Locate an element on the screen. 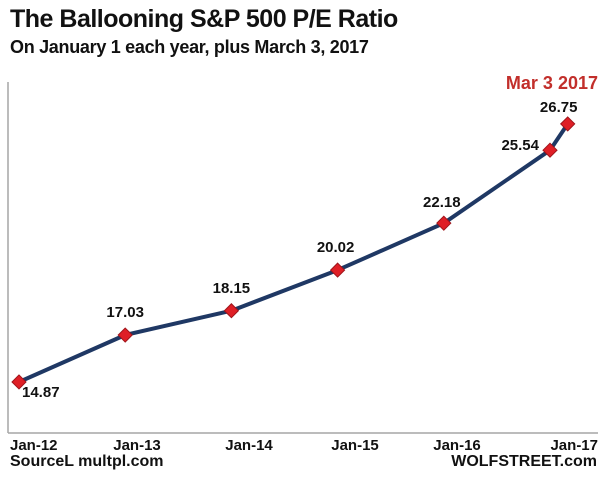 Image resolution: width=601 pixels, height=478 pixels. value-label: 14.87 is located at coordinates (41, 392).